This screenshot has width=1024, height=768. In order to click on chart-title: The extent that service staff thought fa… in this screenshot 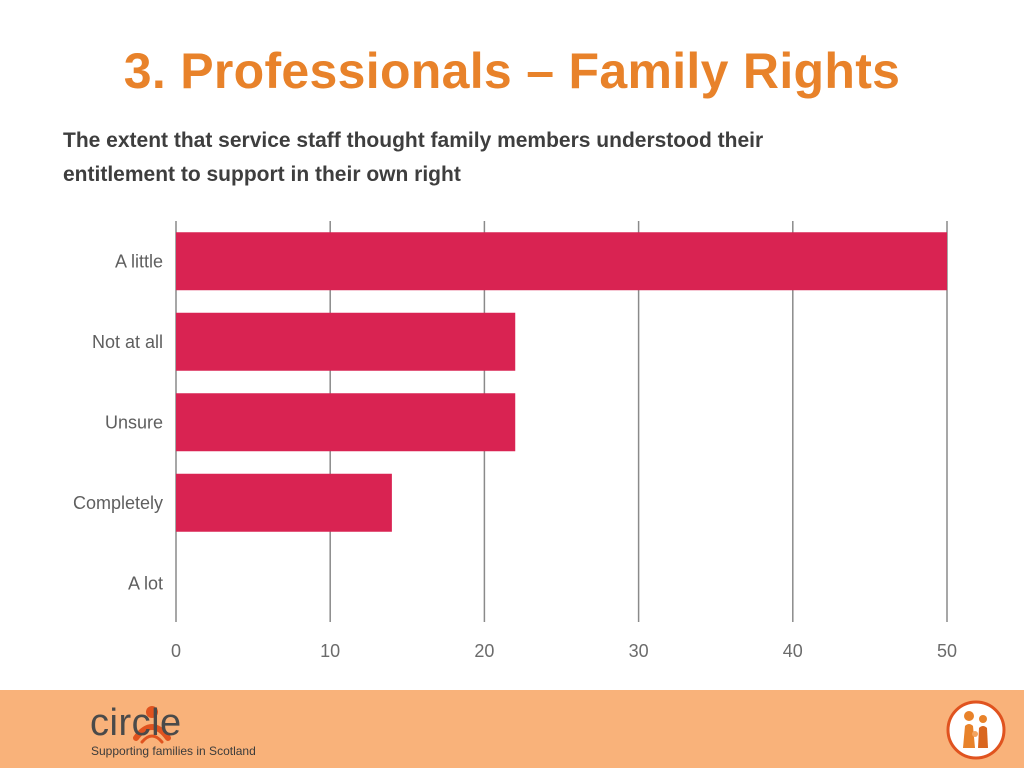, I will do `click(413, 157)`.